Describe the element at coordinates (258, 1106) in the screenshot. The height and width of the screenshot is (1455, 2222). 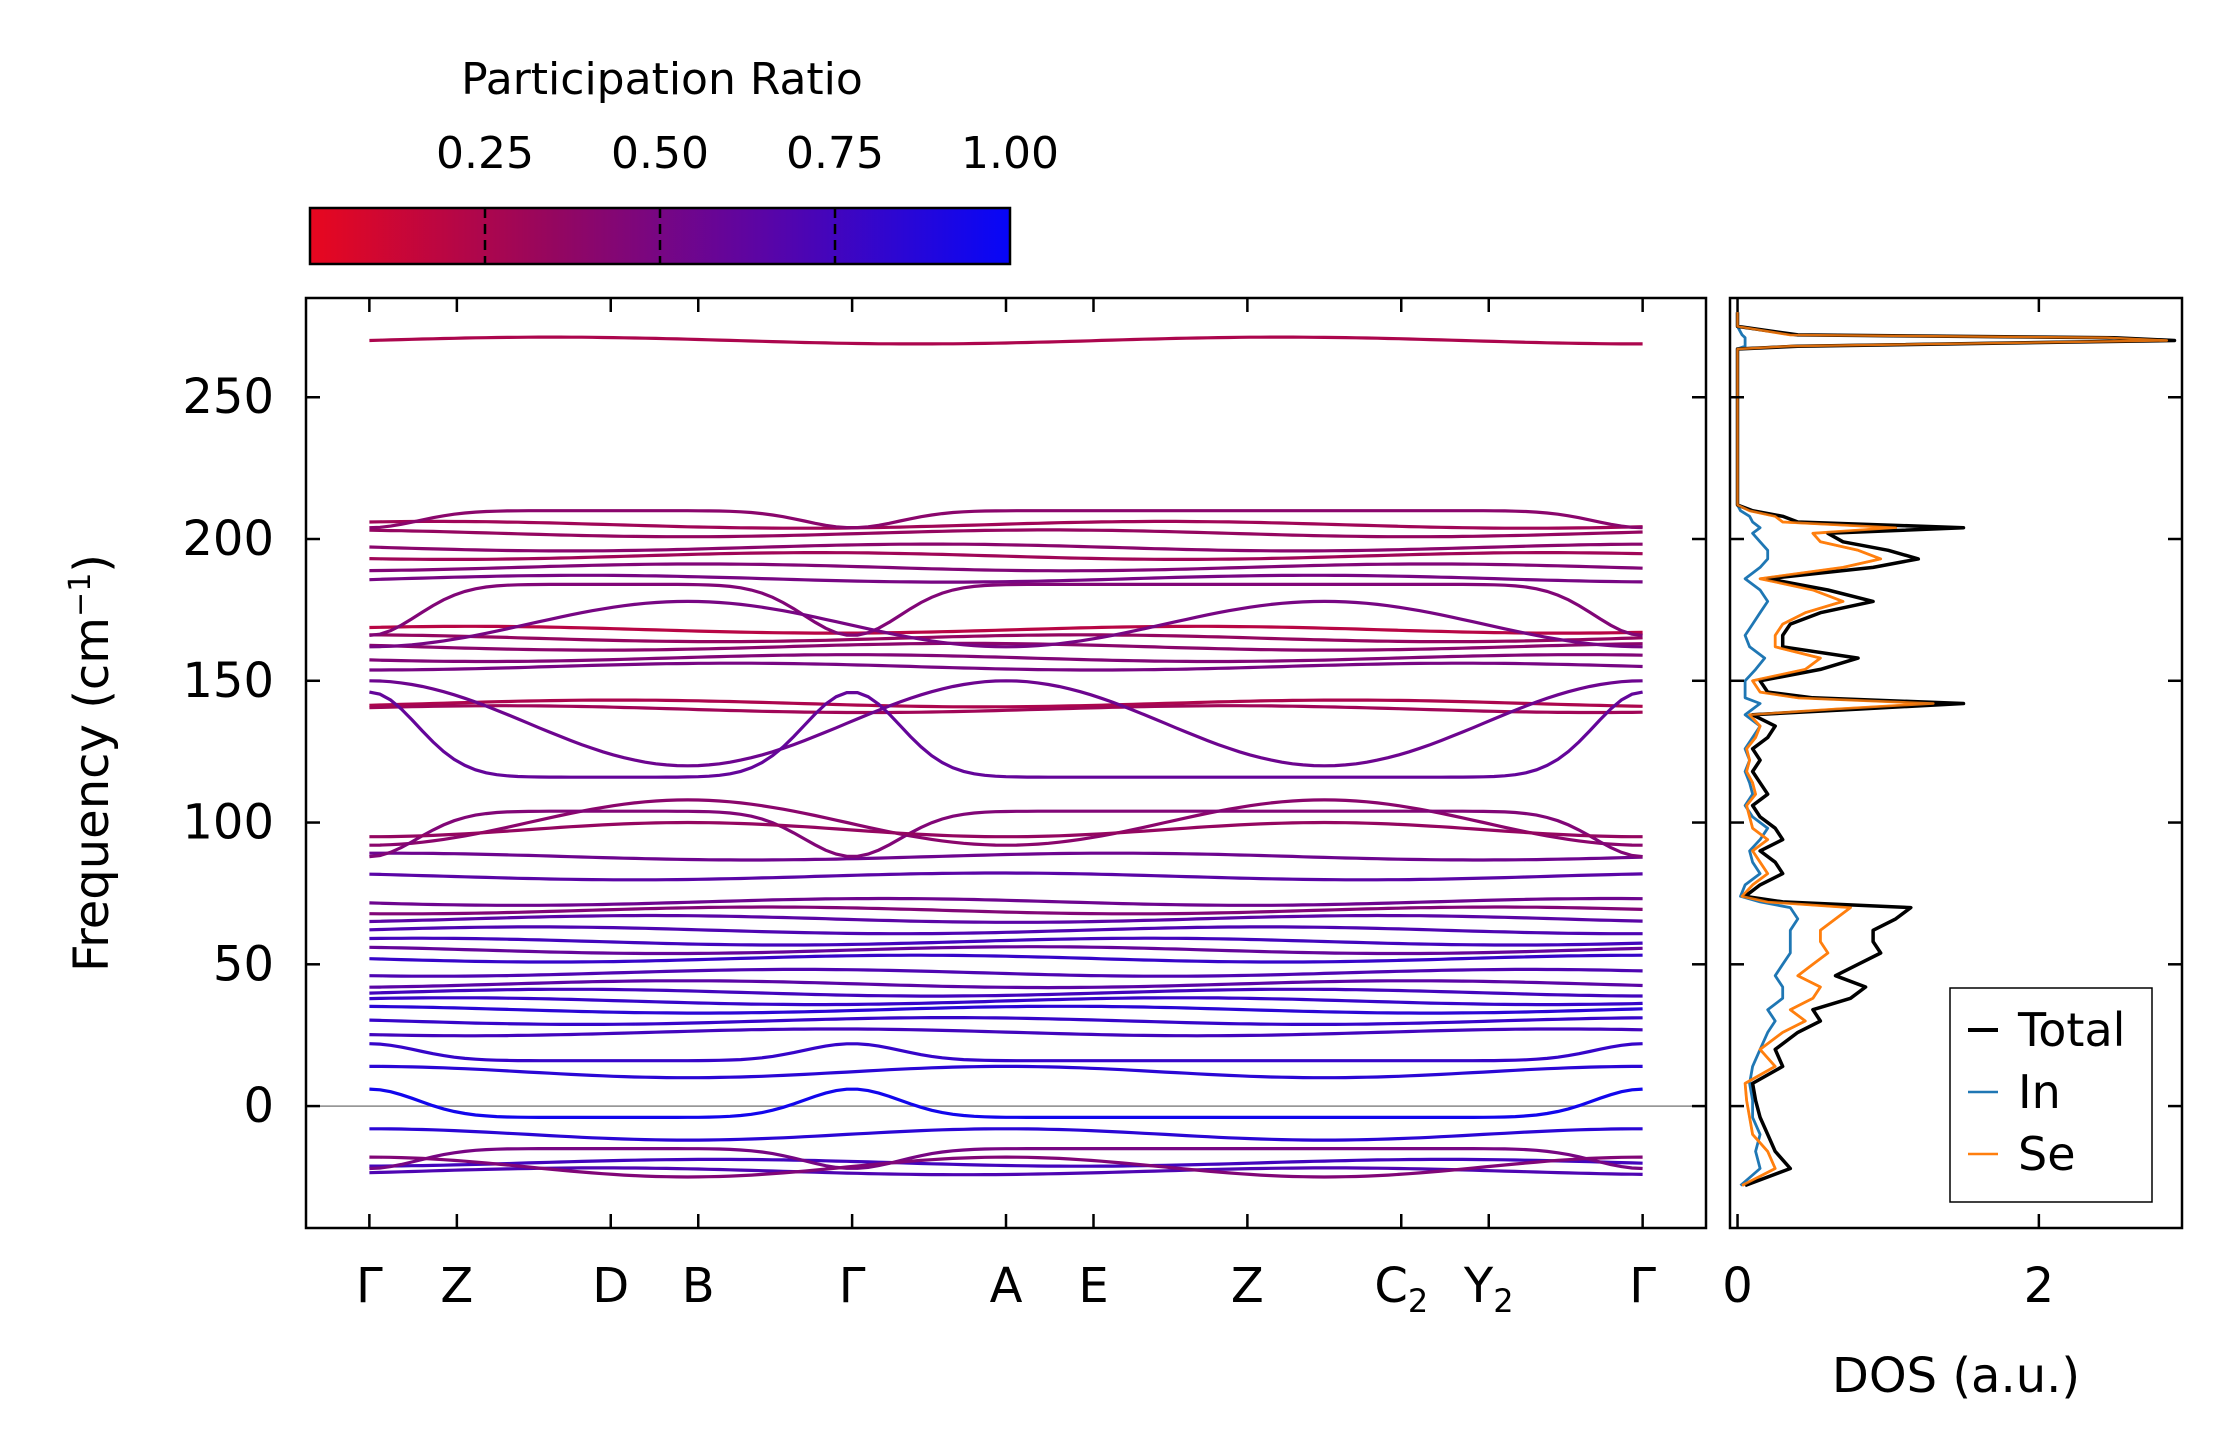
I see `y-tick-label: 0` at that location.